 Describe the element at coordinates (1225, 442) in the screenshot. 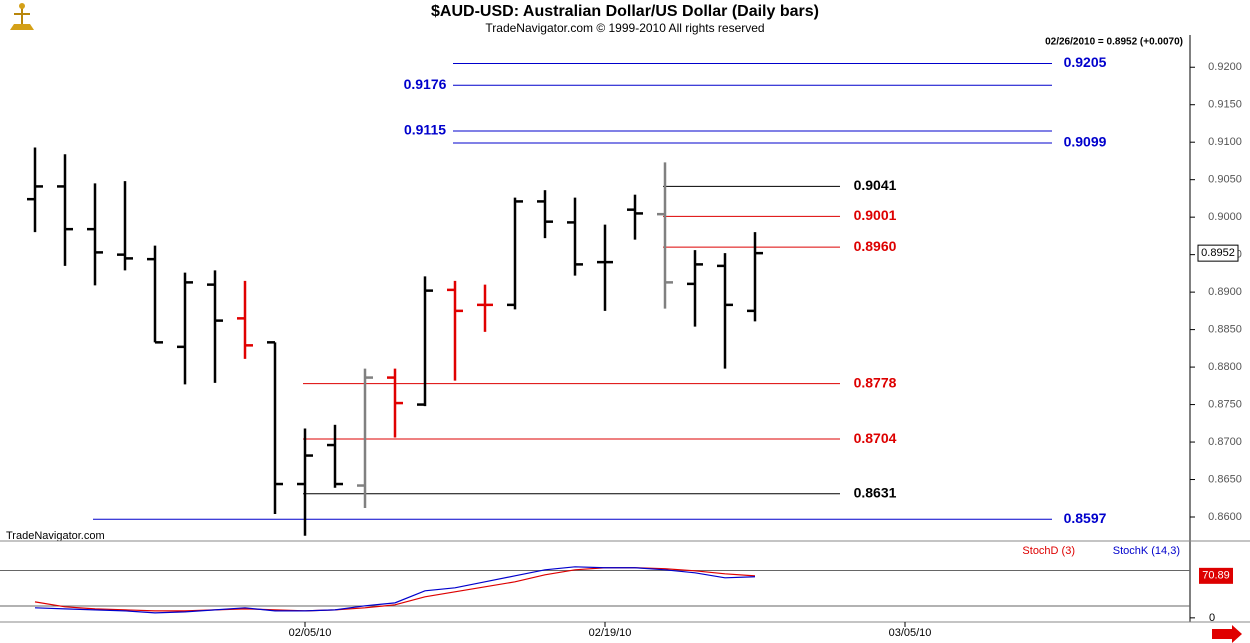

I see `y-tick-label: 0.8700` at that location.